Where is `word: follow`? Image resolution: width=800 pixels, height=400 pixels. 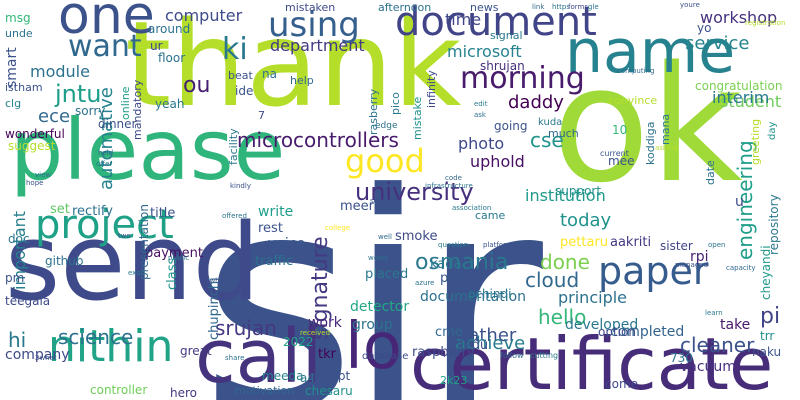
word: follow is located at coordinates (512, 355).